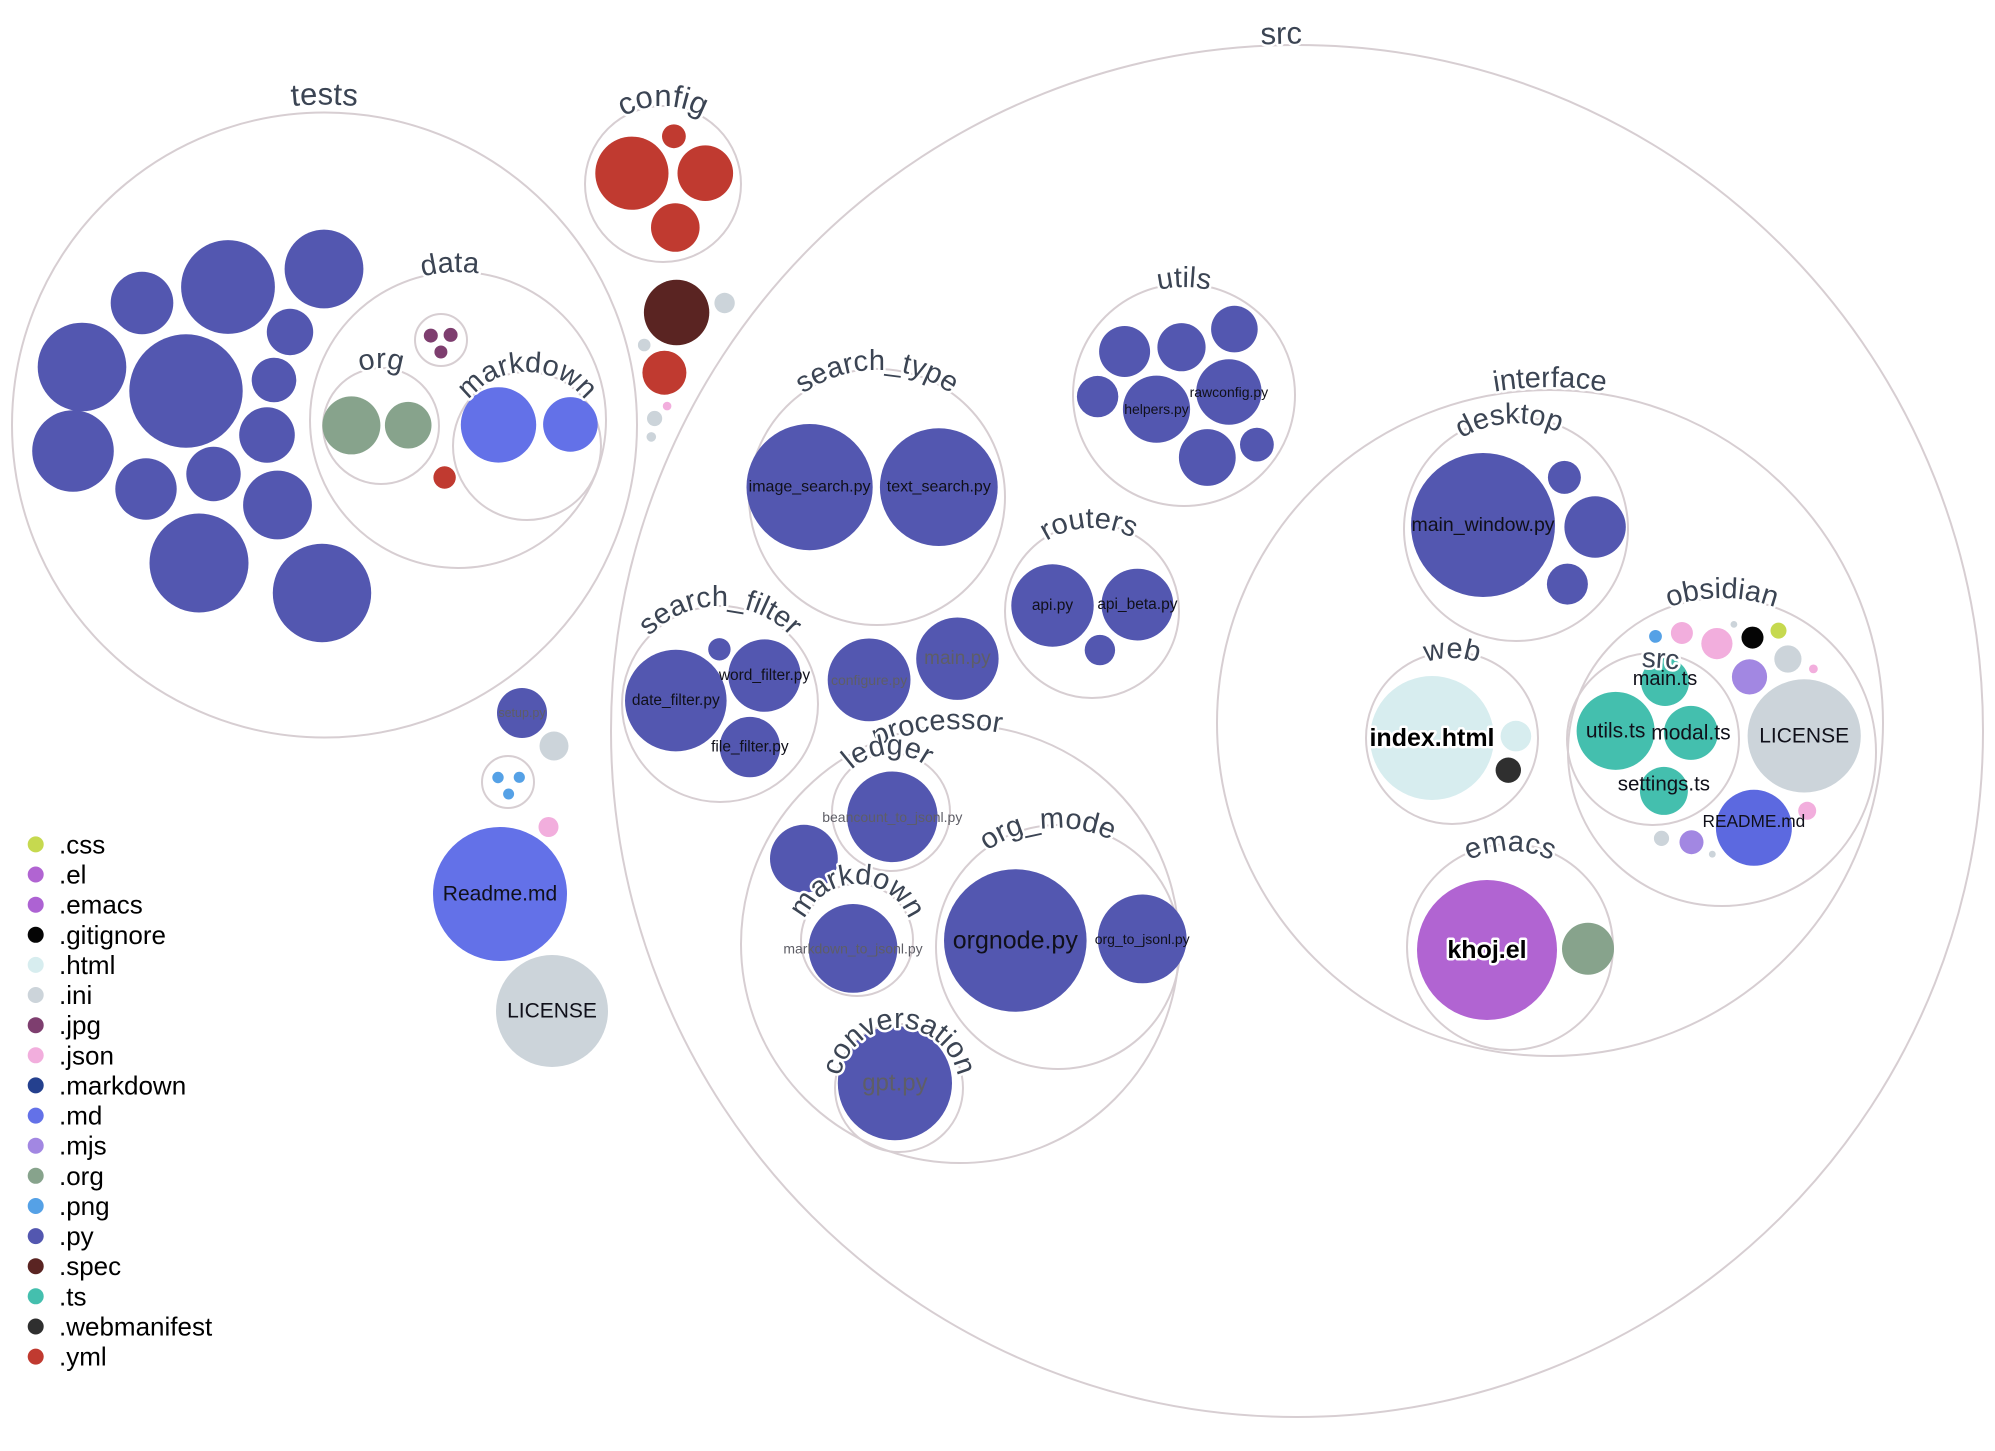  I want to click on svg-text: .org, so click(81, 1176).